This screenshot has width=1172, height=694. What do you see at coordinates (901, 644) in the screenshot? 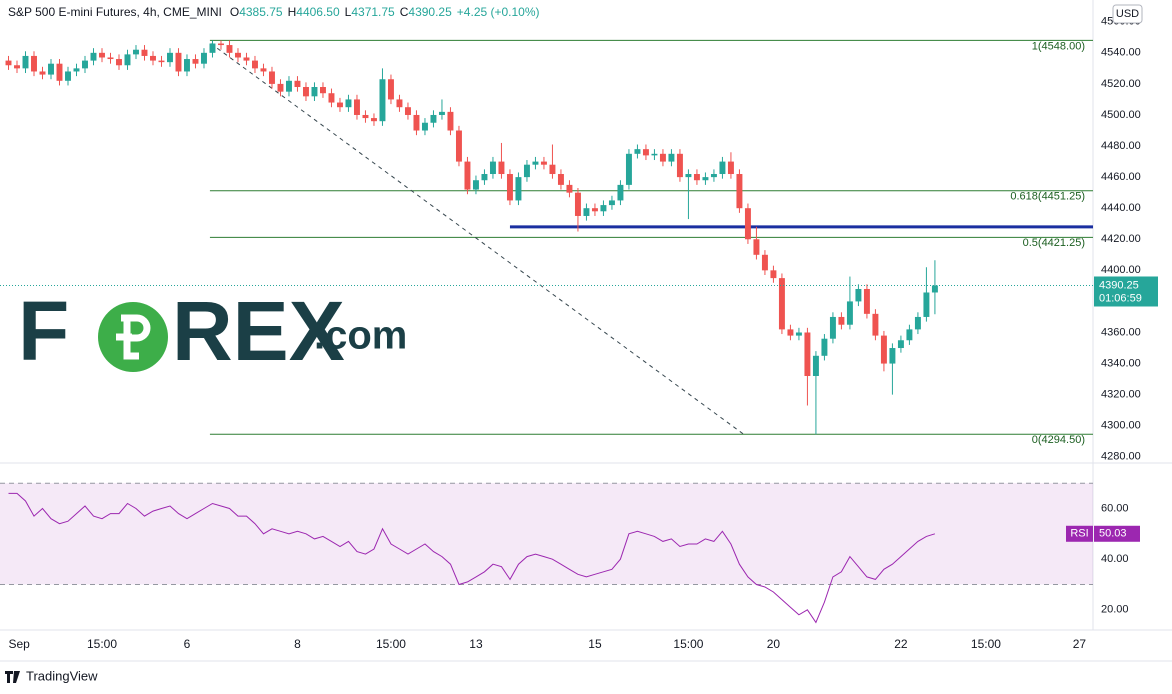
I see `x-tick-label: 22` at bounding box center [901, 644].